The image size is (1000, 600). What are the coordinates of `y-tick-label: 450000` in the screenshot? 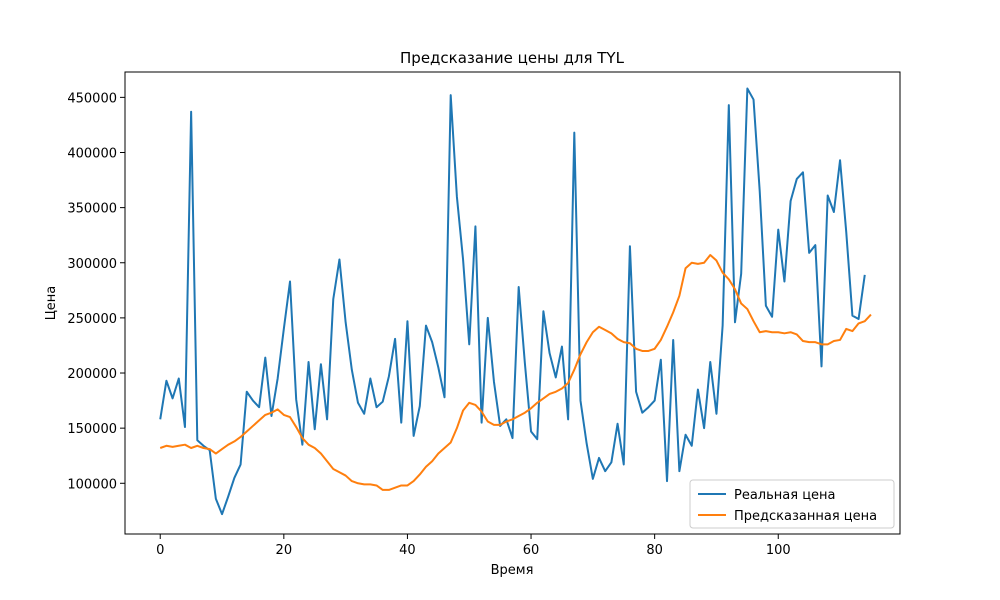 It's located at (92, 98).